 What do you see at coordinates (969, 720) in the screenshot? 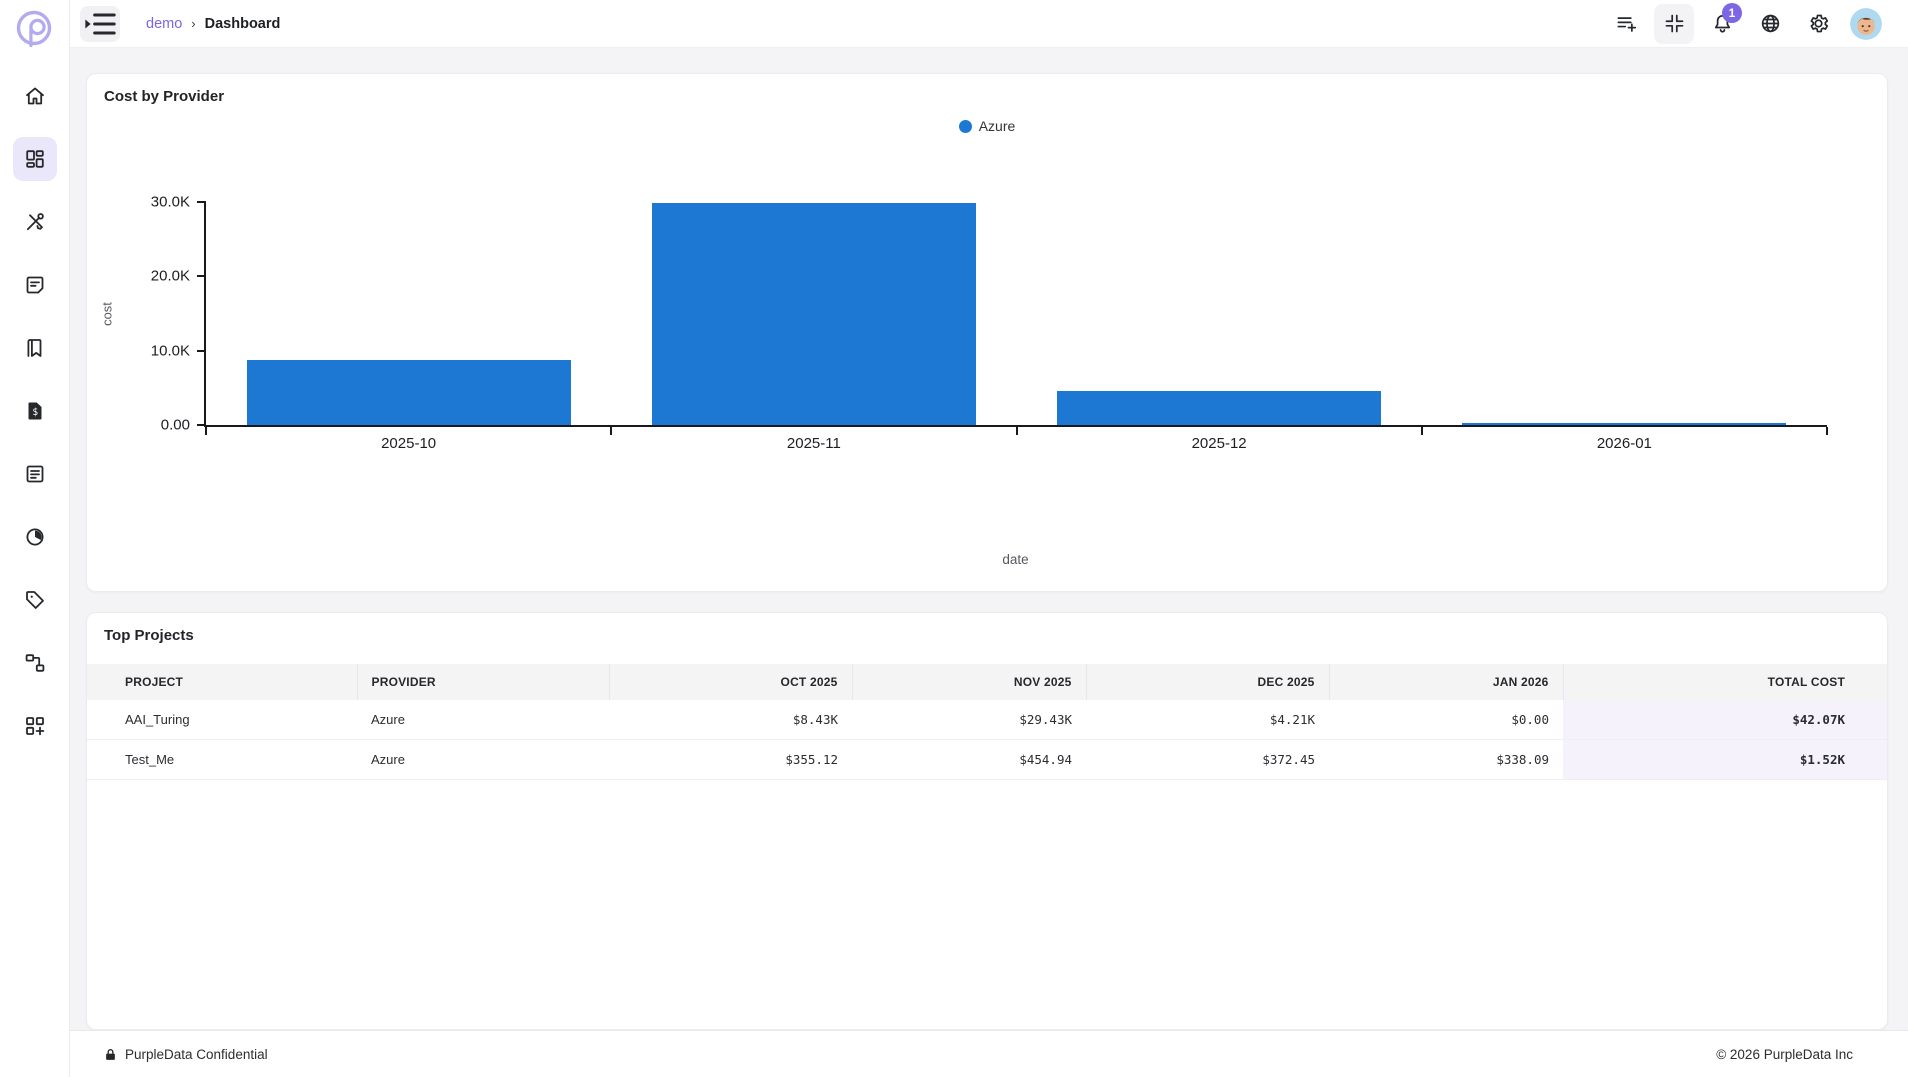
I see `cell-nov: $29.43K` at bounding box center [969, 720].